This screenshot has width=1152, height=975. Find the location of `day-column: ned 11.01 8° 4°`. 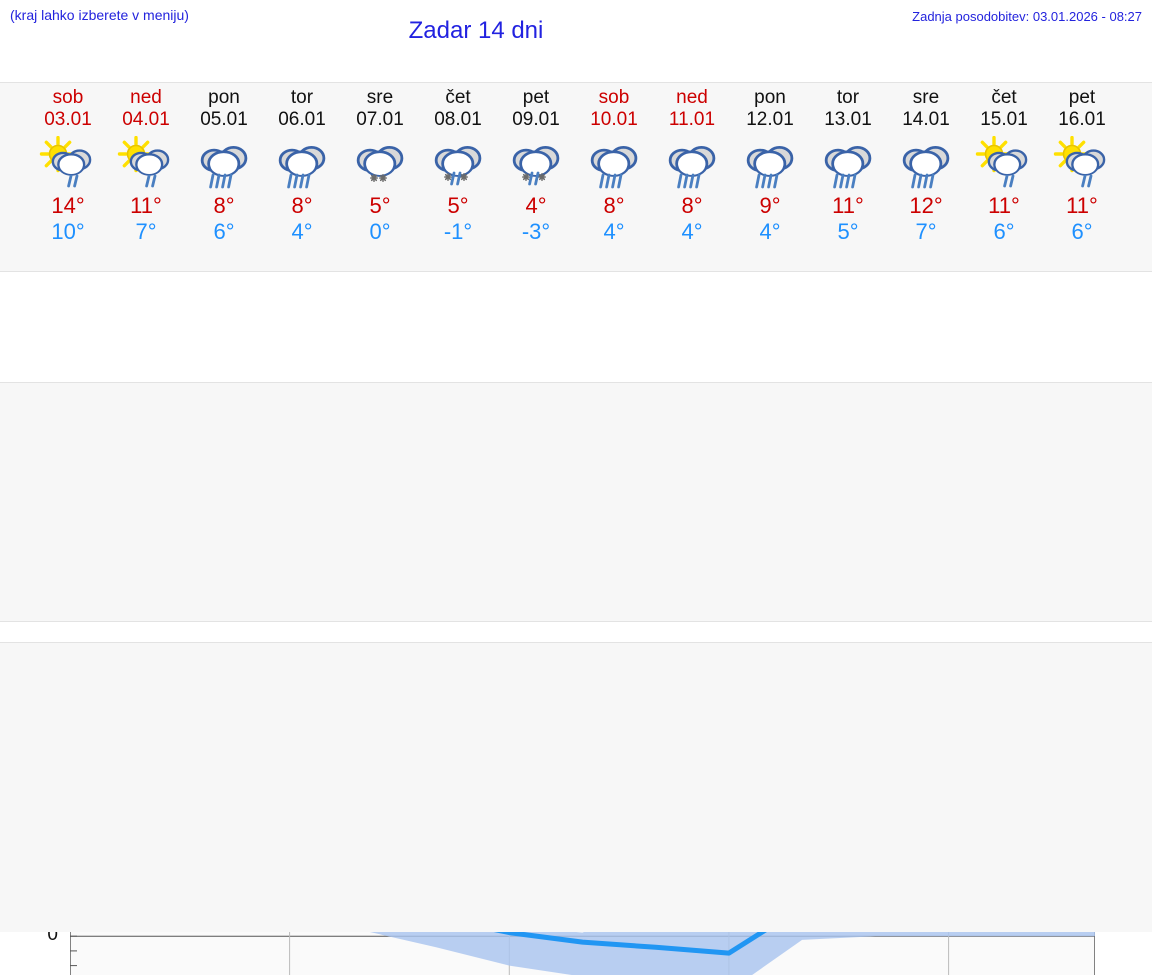

day-column: ned 11.01 8° 4° is located at coordinates (692, 178).